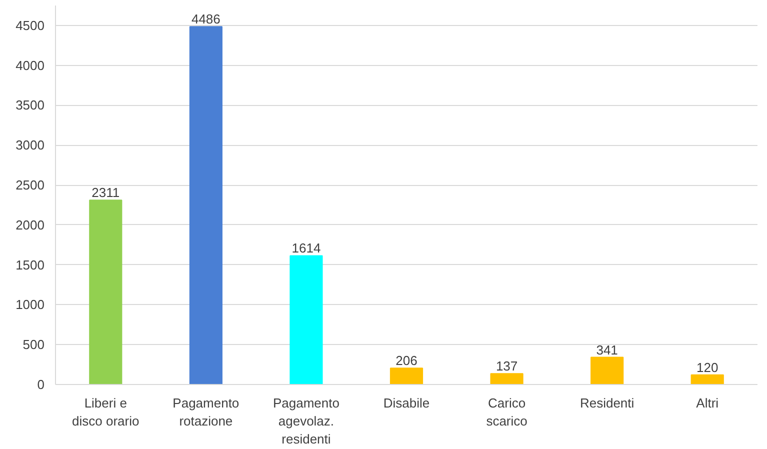 The height and width of the screenshot is (449, 767). Describe the element at coordinates (30, 264) in the screenshot. I see `y-tick-label: 1500` at that location.